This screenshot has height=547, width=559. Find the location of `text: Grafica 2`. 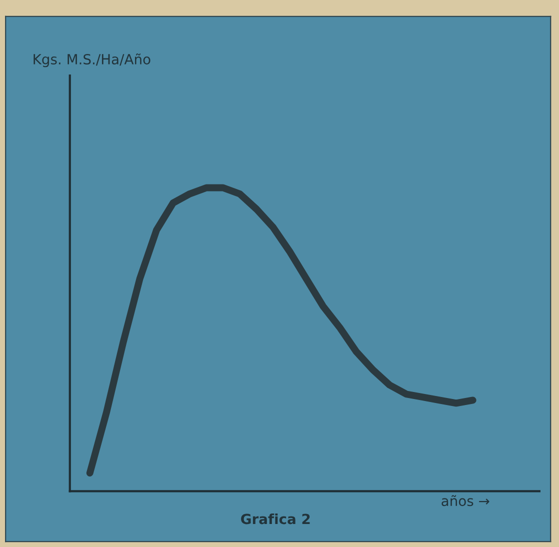

text: Grafica 2 is located at coordinates (275, 518).